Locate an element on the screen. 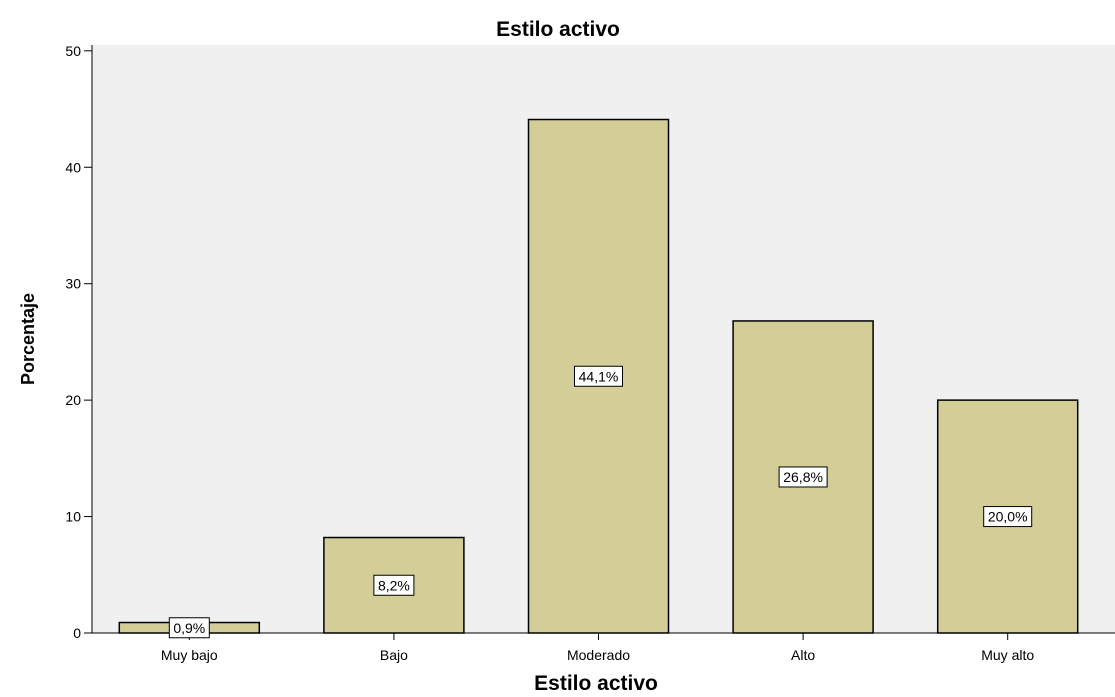 This screenshot has width=1115, height=697. data-label: 0,9% is located at coordinates (189, 628).